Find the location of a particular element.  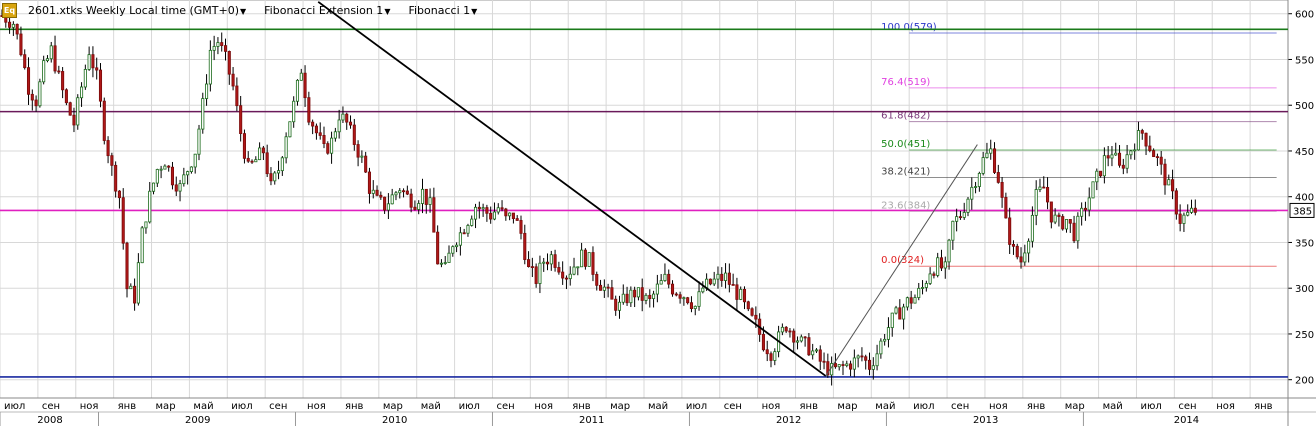

x-tick-label: июл is located at coordinates (241, 406).